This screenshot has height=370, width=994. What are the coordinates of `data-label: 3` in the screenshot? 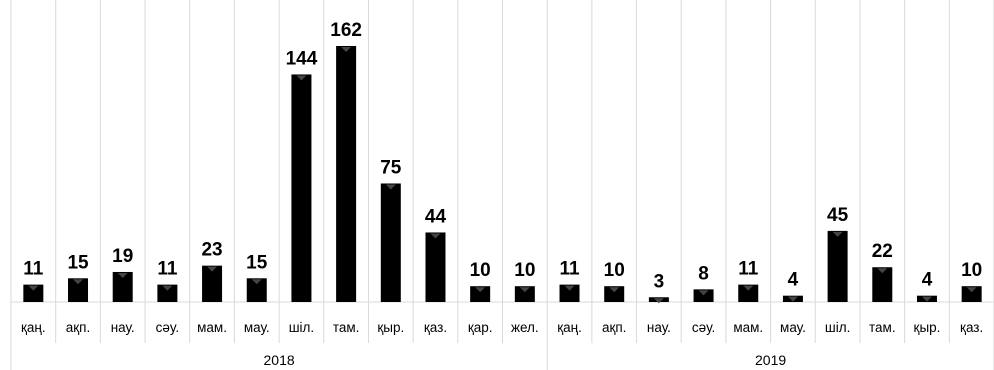 It's located at (659, 281).